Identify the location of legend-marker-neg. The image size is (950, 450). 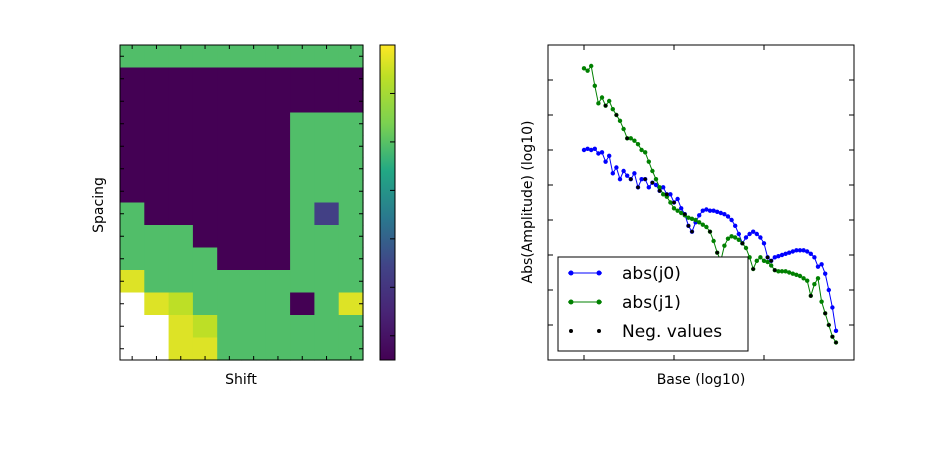
(571, 331).